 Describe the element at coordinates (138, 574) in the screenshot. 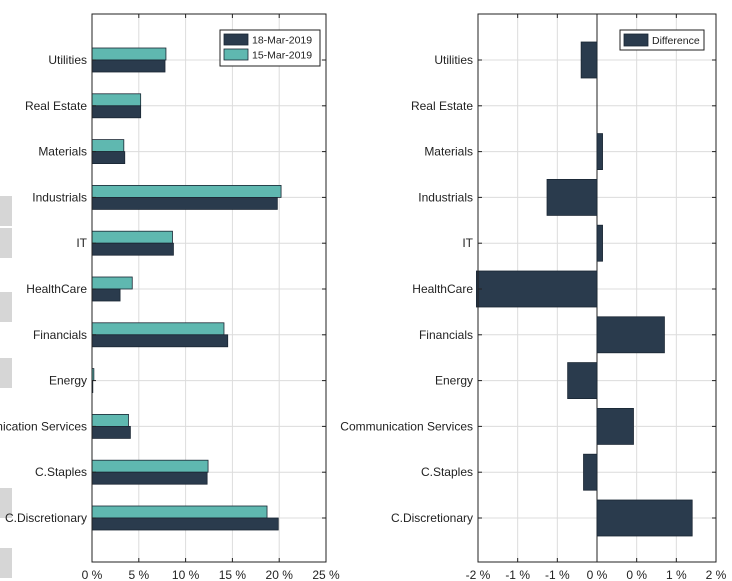

I see `x-tick-label: 5 %` at that location.